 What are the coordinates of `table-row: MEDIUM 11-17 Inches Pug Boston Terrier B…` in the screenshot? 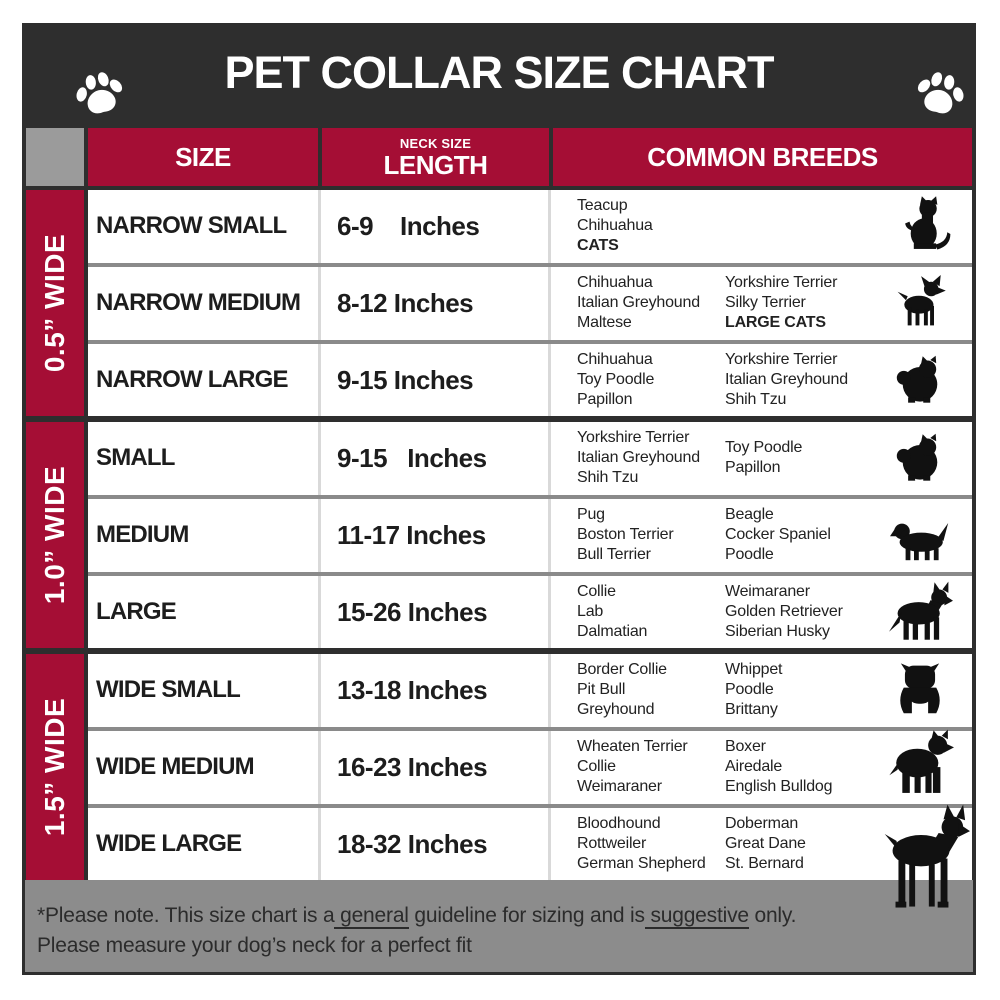 It's located at (530, 535).